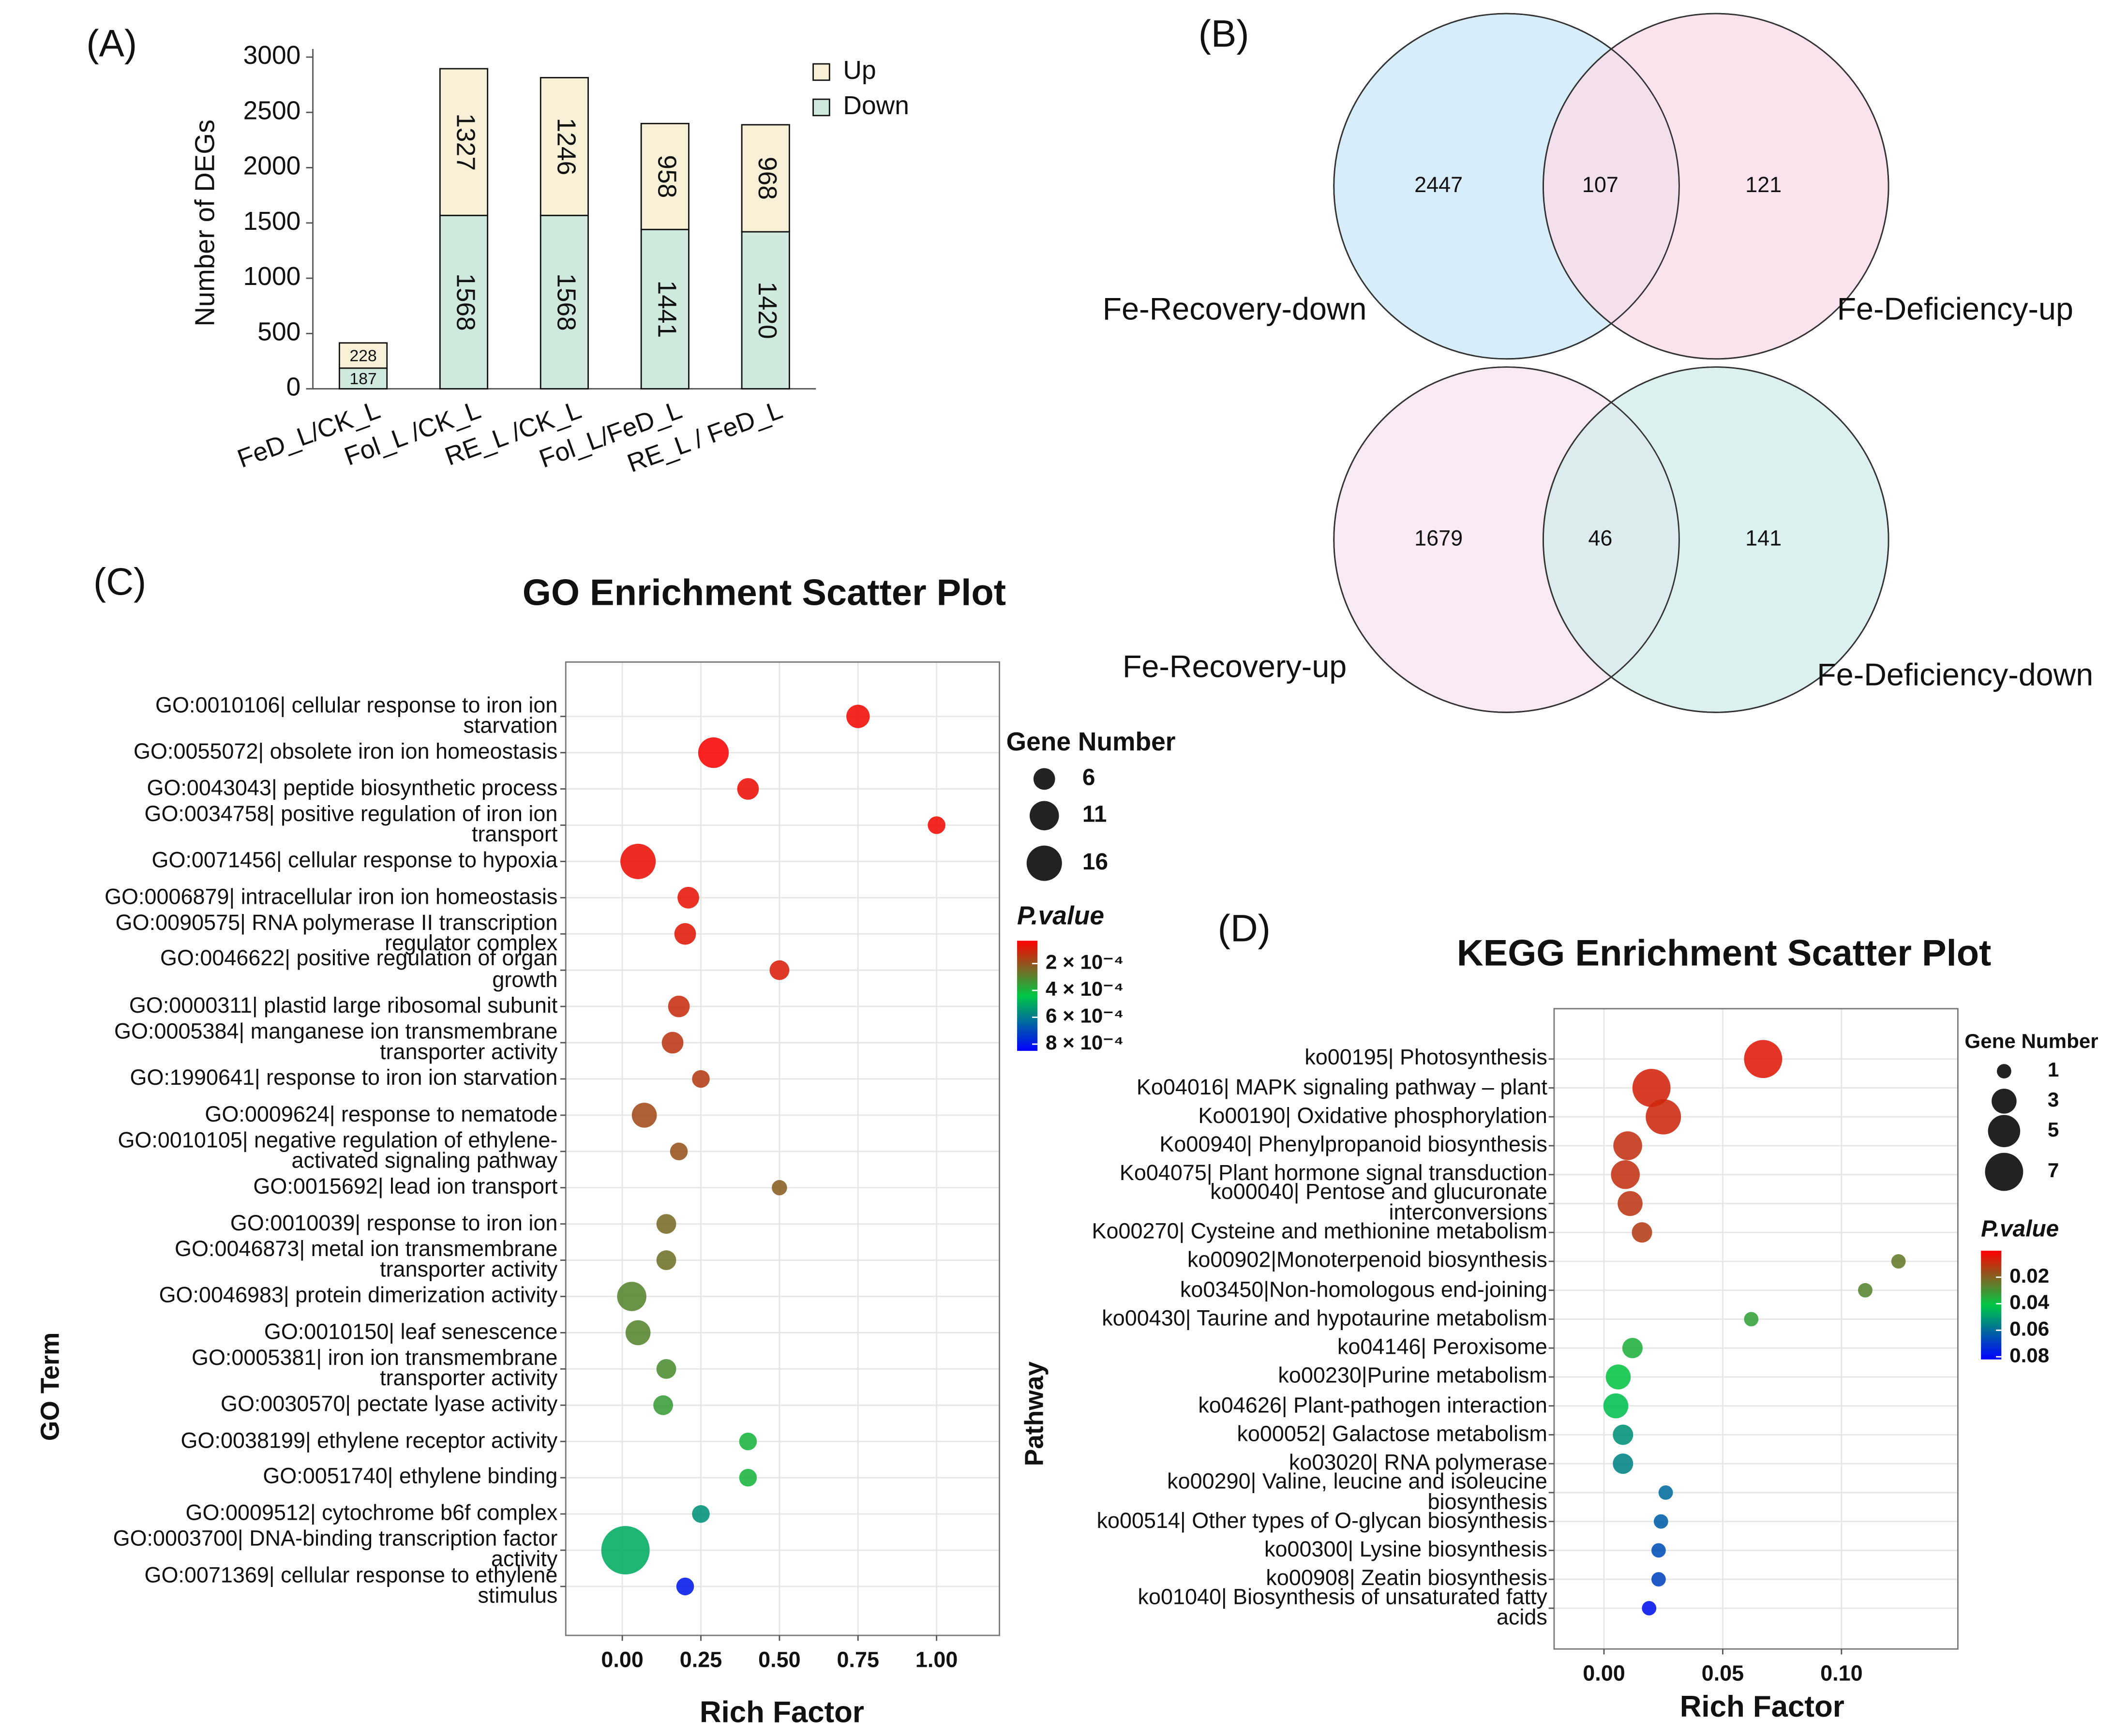  Describe the element at coordinates (272, 55) in the screenshot. I see `y-tick-label: 3000` at that location.